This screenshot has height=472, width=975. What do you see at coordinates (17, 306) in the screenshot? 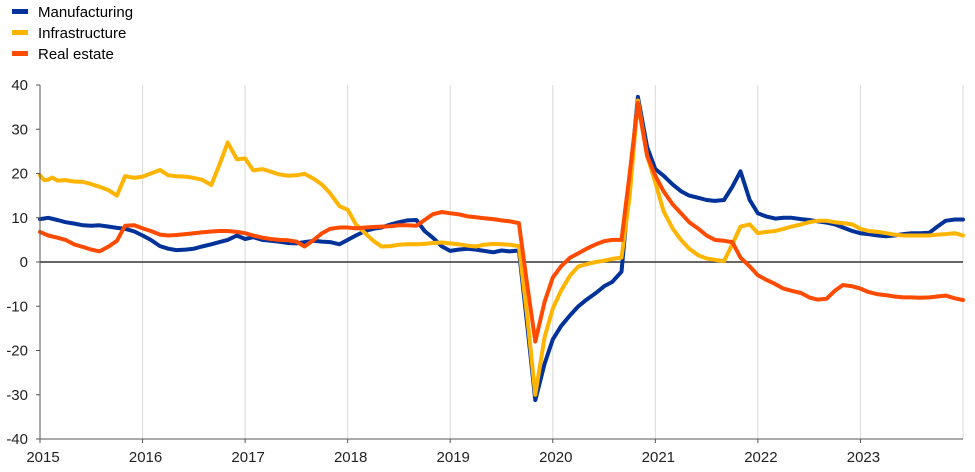
I see `y-tick-label: -10` at bounding box center [17, 306].